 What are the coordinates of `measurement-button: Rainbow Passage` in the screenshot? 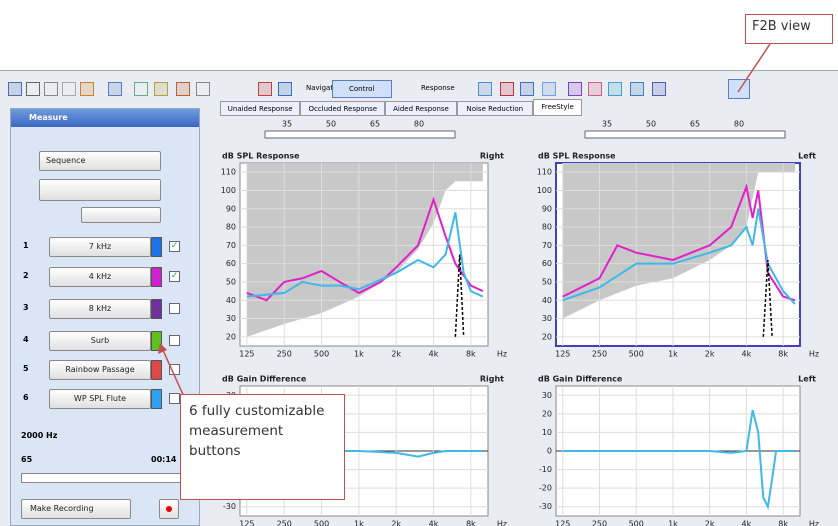 It's located at (100, 370).